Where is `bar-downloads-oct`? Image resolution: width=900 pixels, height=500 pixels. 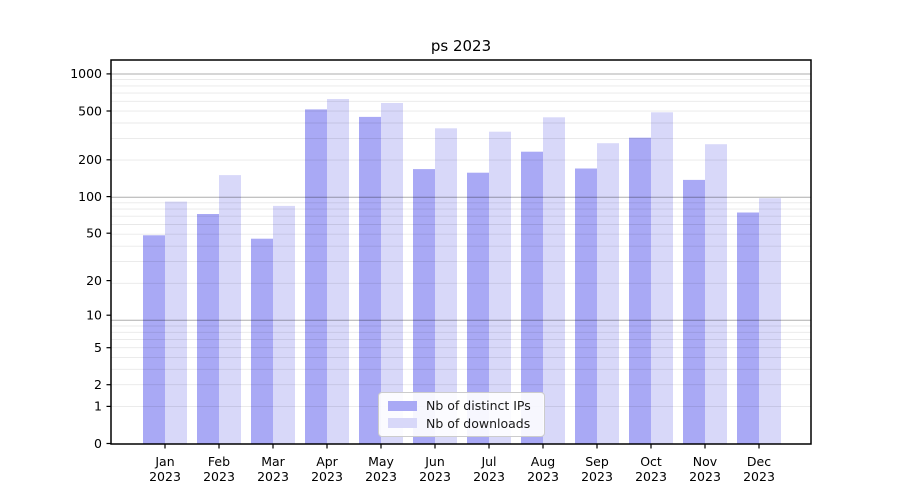
bar-downloads-oct is located at coordinates (662, 278).